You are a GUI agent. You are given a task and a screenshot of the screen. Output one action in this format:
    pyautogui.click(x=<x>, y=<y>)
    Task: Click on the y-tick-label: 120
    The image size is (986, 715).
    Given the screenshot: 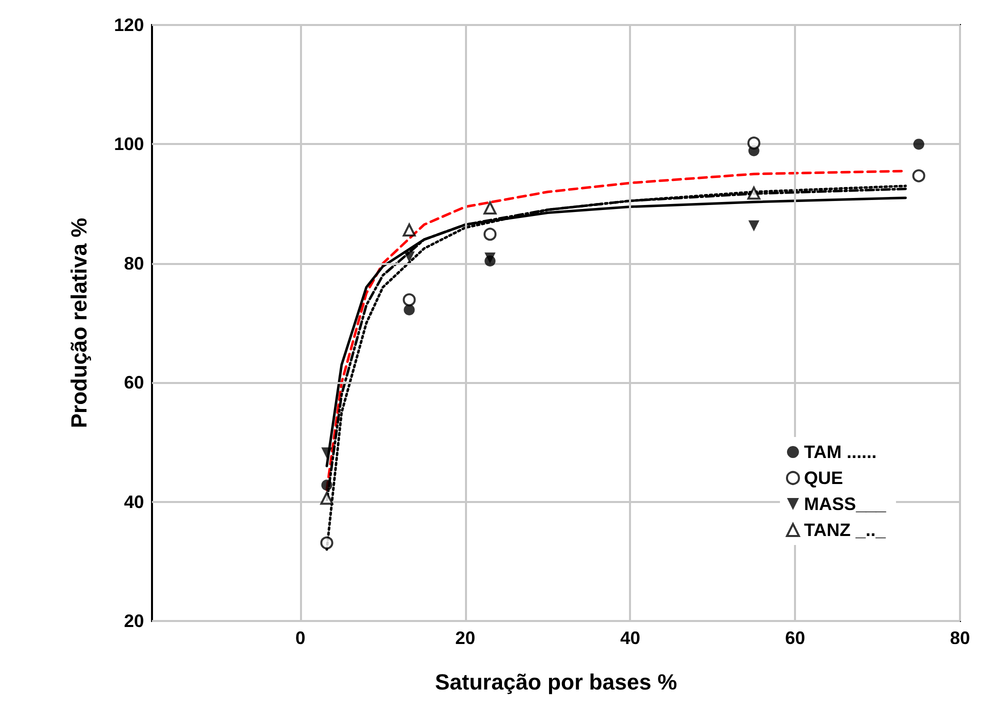 What is the action you would take?
    pyautogui.click(x=129, y=25)
    